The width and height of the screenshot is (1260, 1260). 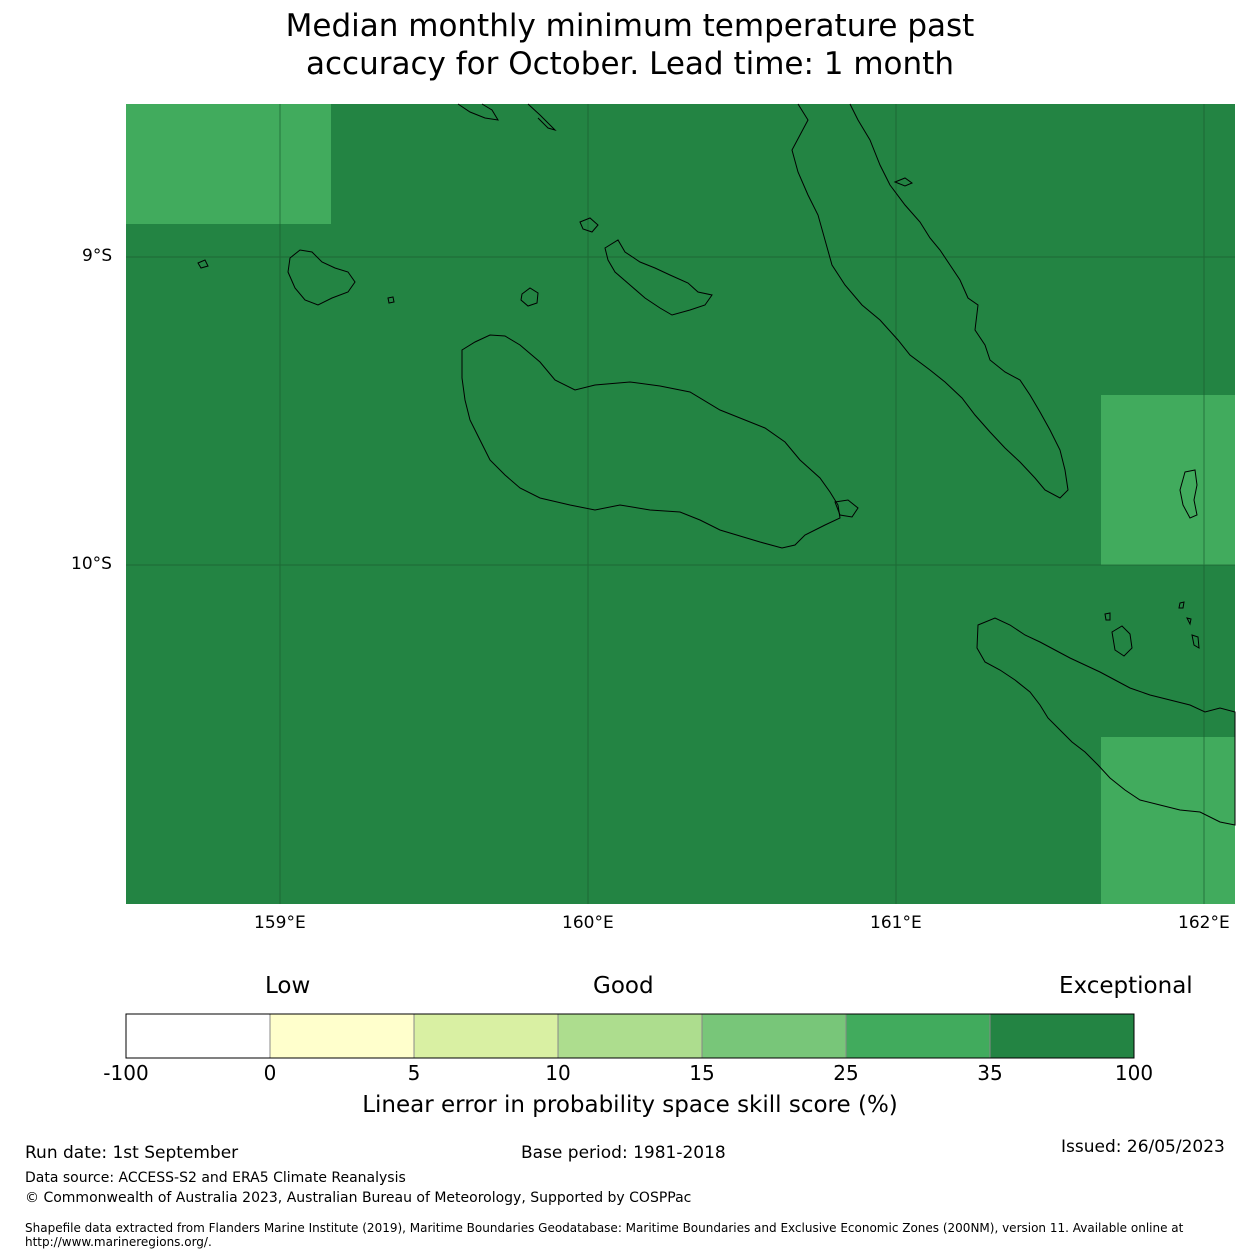 I want to click on lat-tick-label: 10°S, so click(x=91, y=564).